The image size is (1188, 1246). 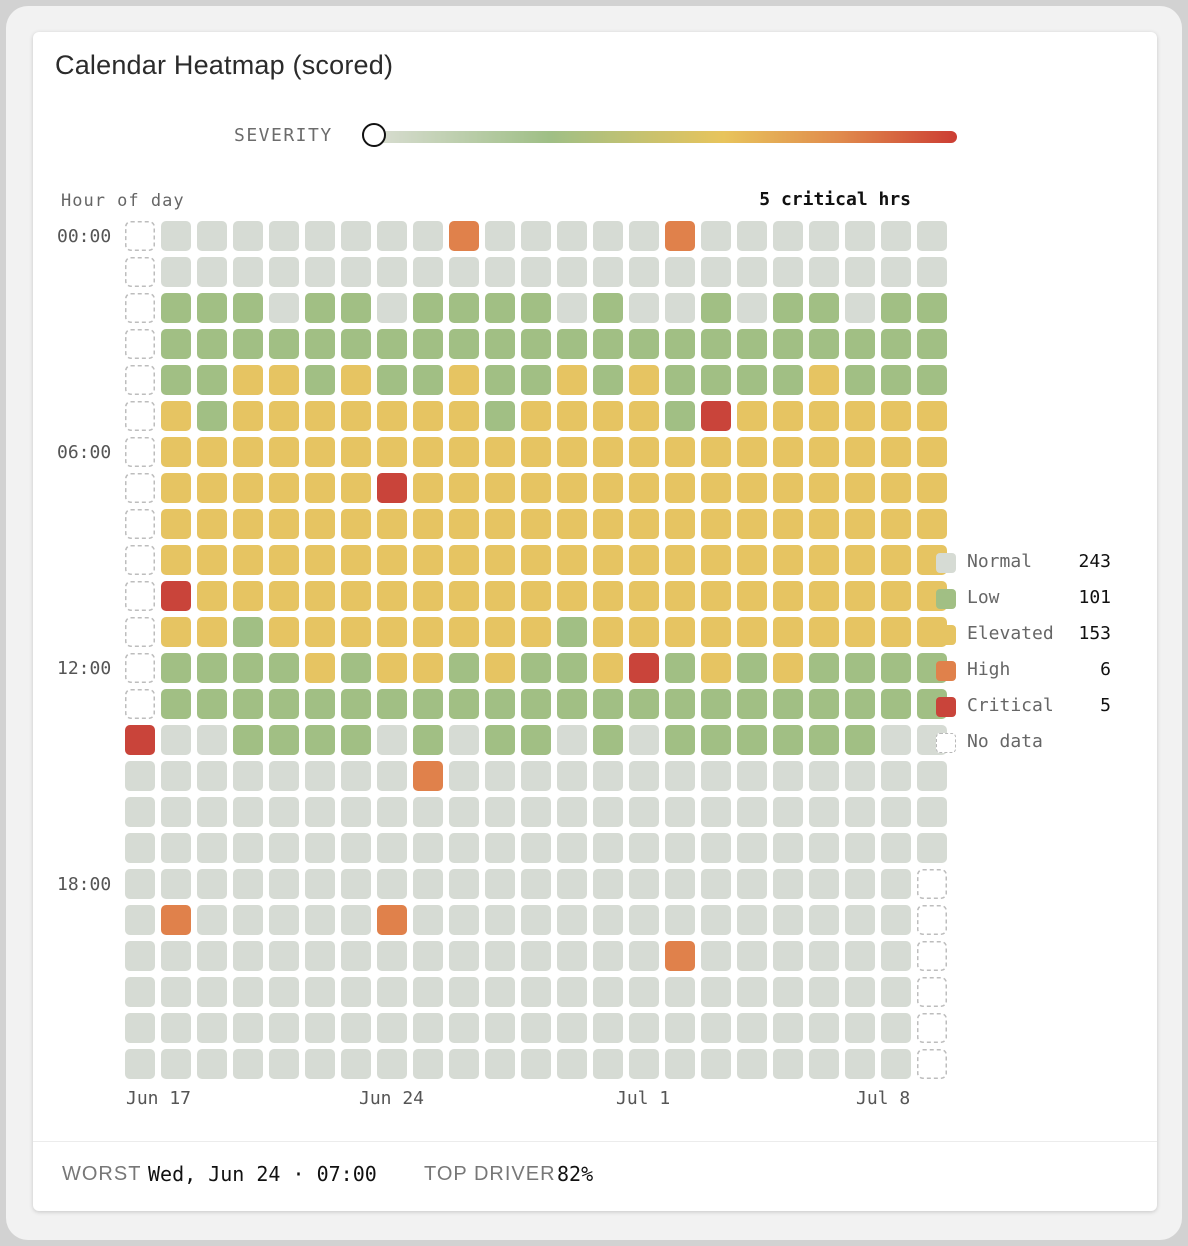 I want to click on y-tick-label: 06:00, so click(x=84, y=452).